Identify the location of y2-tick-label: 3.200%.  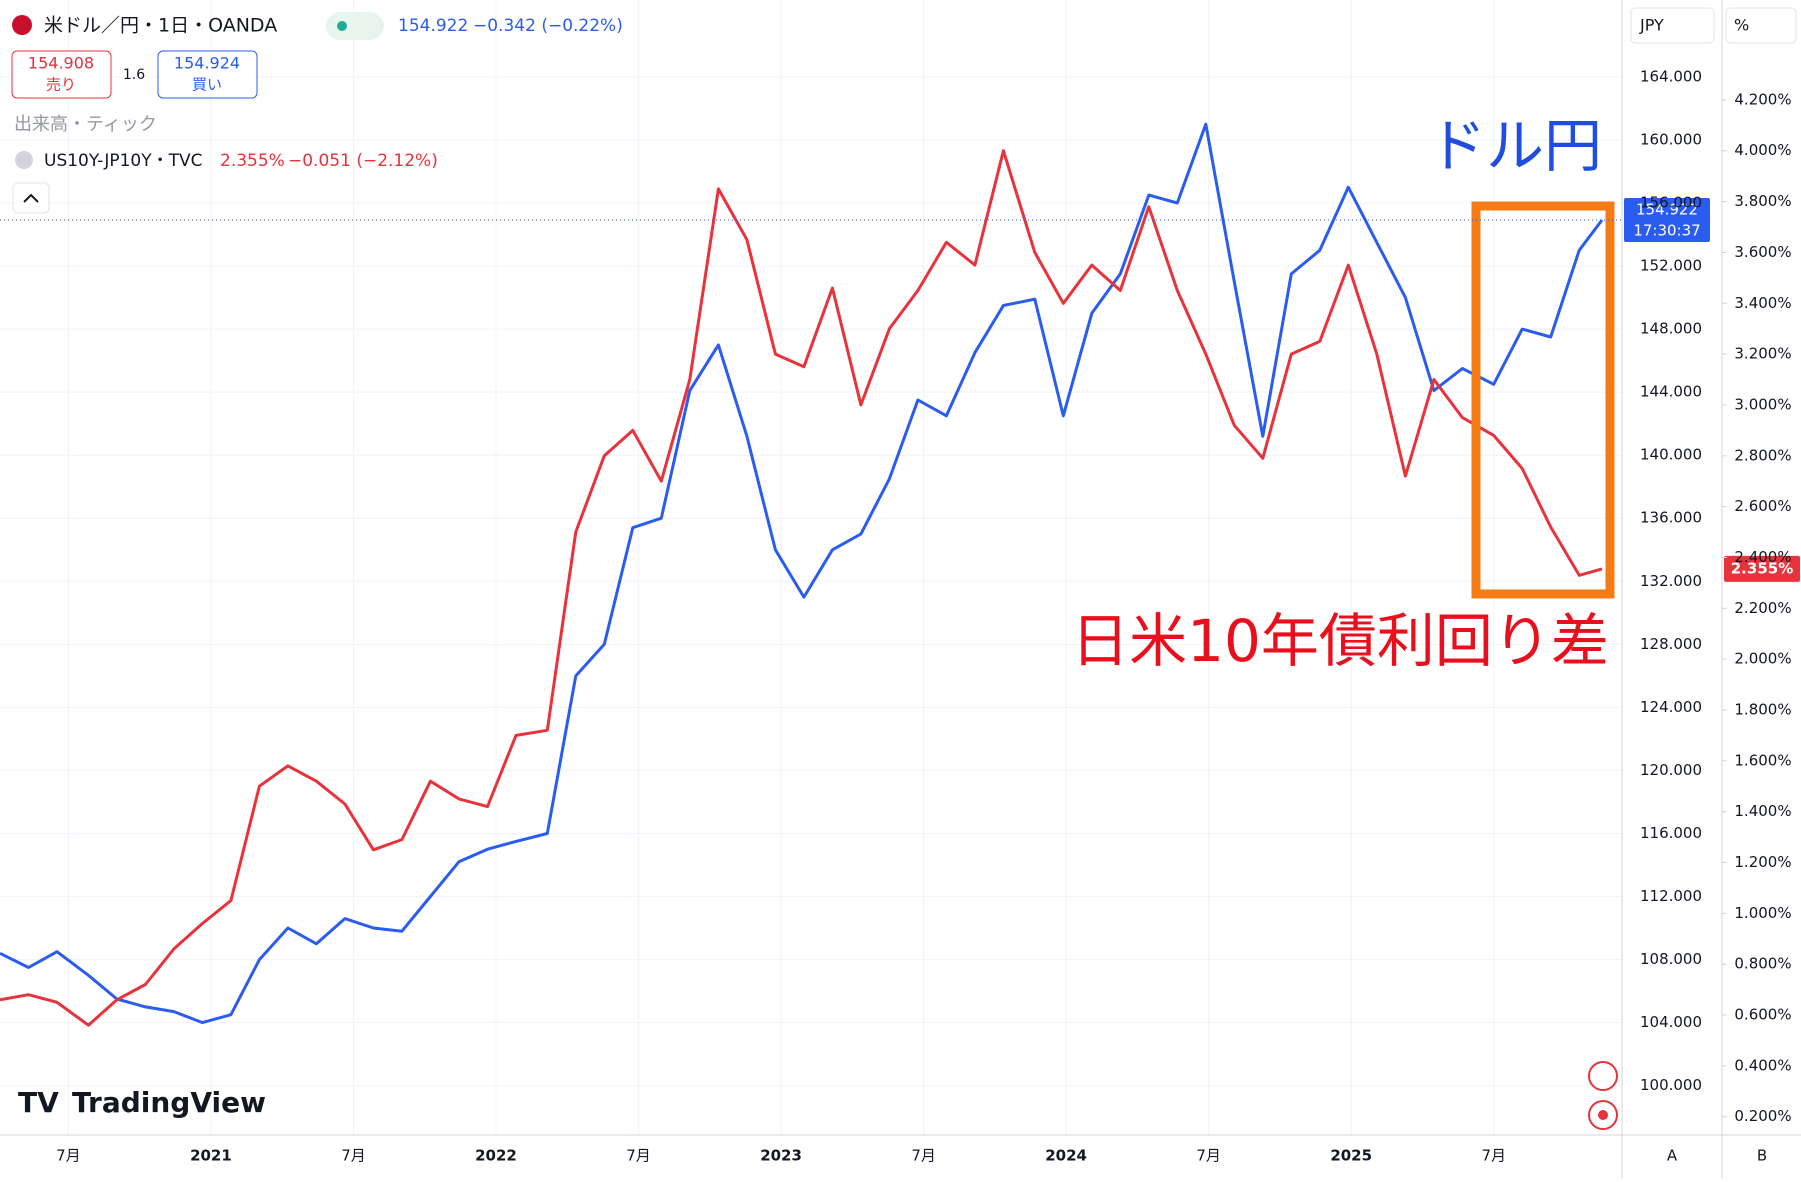
(1762, 354).